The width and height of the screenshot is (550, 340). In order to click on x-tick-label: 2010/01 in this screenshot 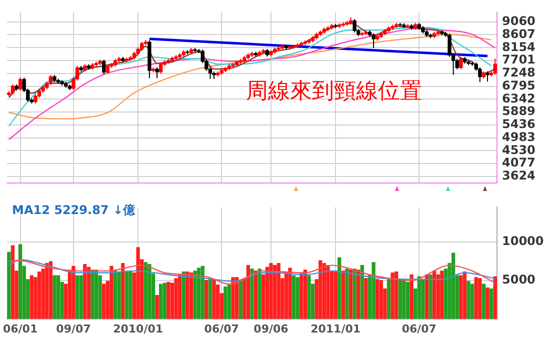, I will do `click(138, 329)`.